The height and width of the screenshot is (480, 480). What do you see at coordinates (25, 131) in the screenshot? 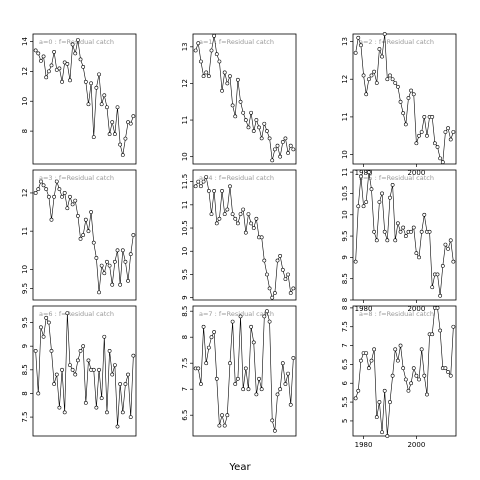
I see `y-tick-label: 8` at bounding box center [25, 131].